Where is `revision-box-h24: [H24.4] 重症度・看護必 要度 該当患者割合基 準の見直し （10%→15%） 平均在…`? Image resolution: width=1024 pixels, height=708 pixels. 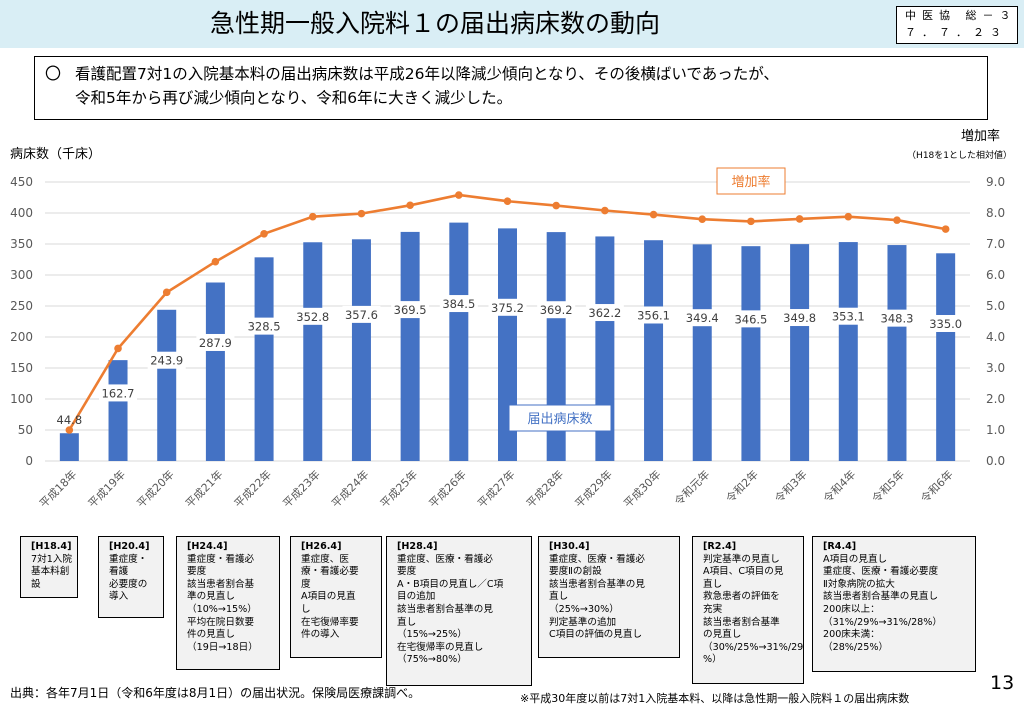
revision-box-h24: [H24.4] 重症度・看護必 要度 該当患者割合基 準の見直し （10%→15%） 平均在… is located at coordinates (228, 603).